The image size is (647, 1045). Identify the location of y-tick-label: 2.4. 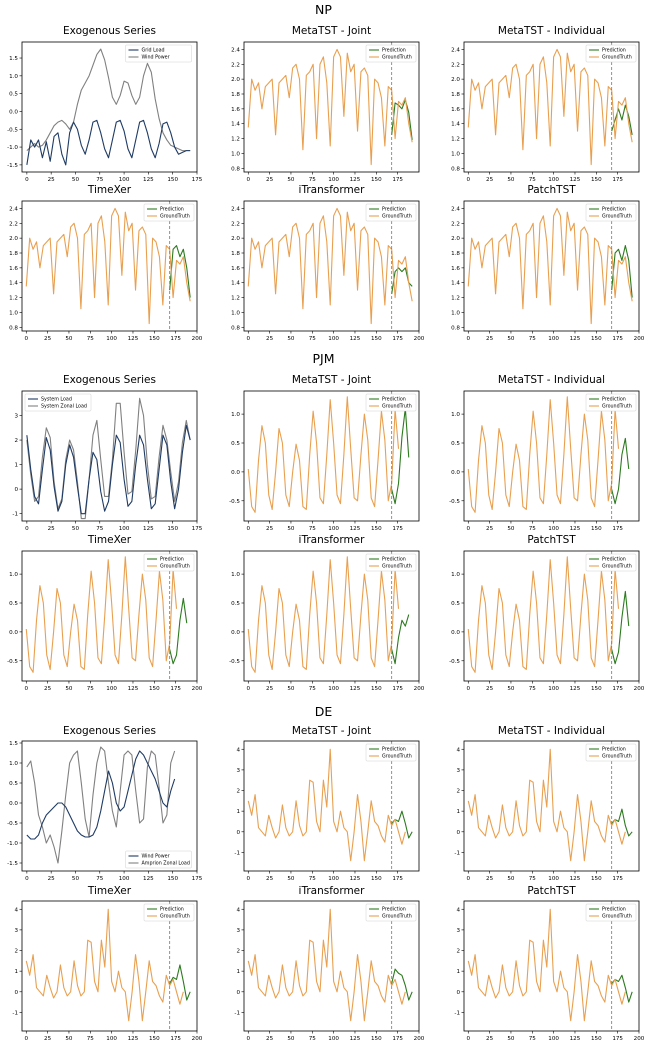
(455, 209).